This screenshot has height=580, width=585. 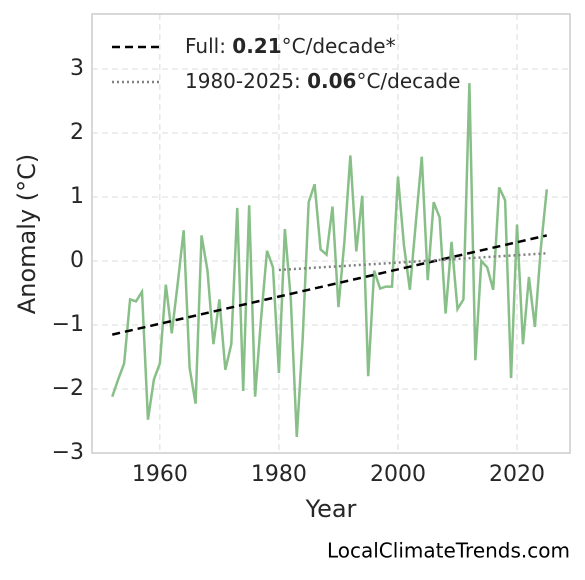 What do you see at coordinates (68, 388) in the screenshot?
I see `y-tick-label: −2` at bounding box center [68, 388].